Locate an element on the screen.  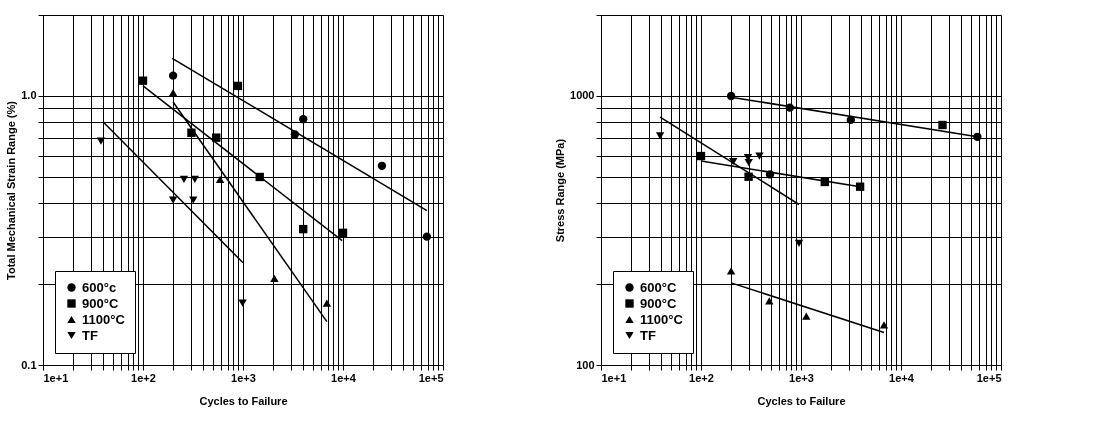
legend-label: 600°C is located at coordinates (658, 287).